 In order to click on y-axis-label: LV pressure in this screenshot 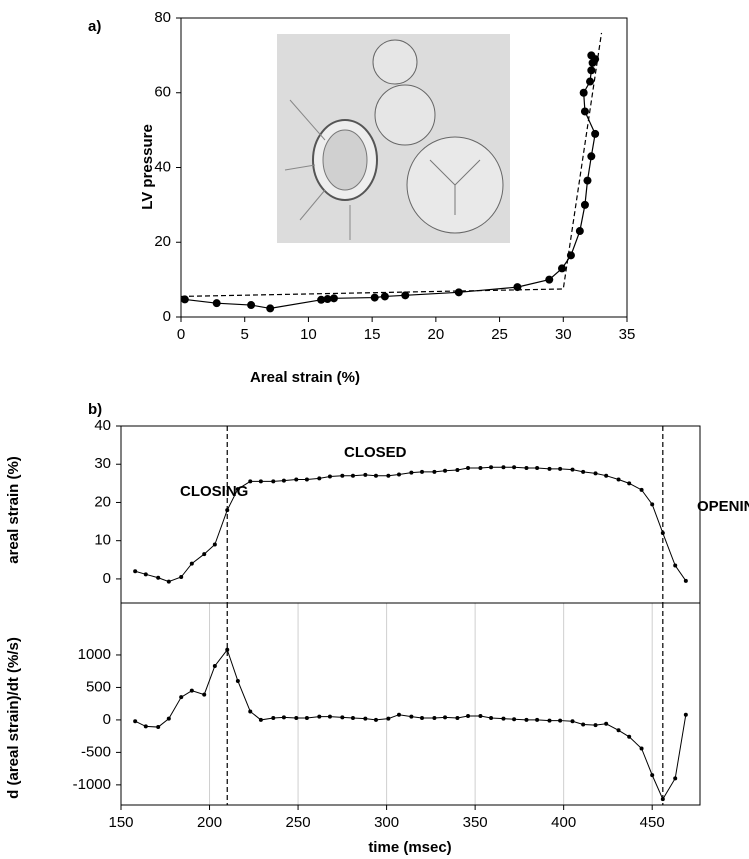, I will do `click(147, 167)`.